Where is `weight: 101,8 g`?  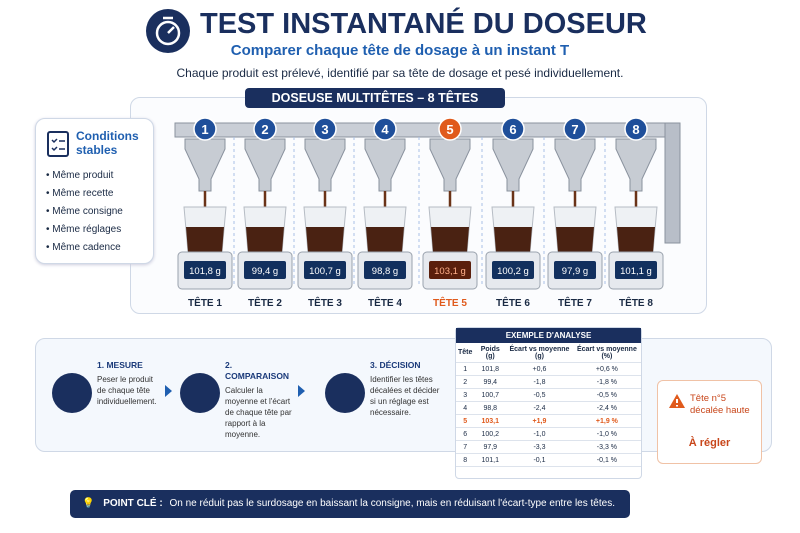
weight: 101,8 g is located at coordinates (205, 271).